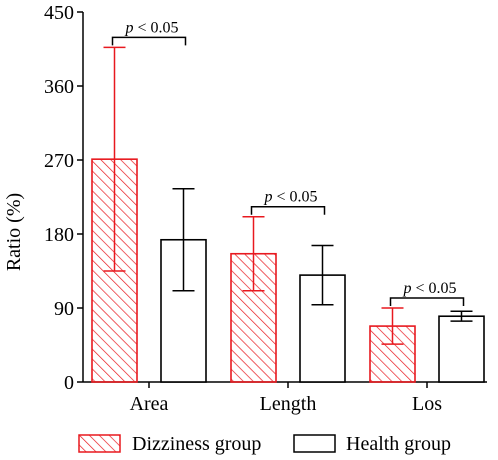 This screenshot has height=460, width=498. I want to click on x-tick-label: Length, so click(288, 404).